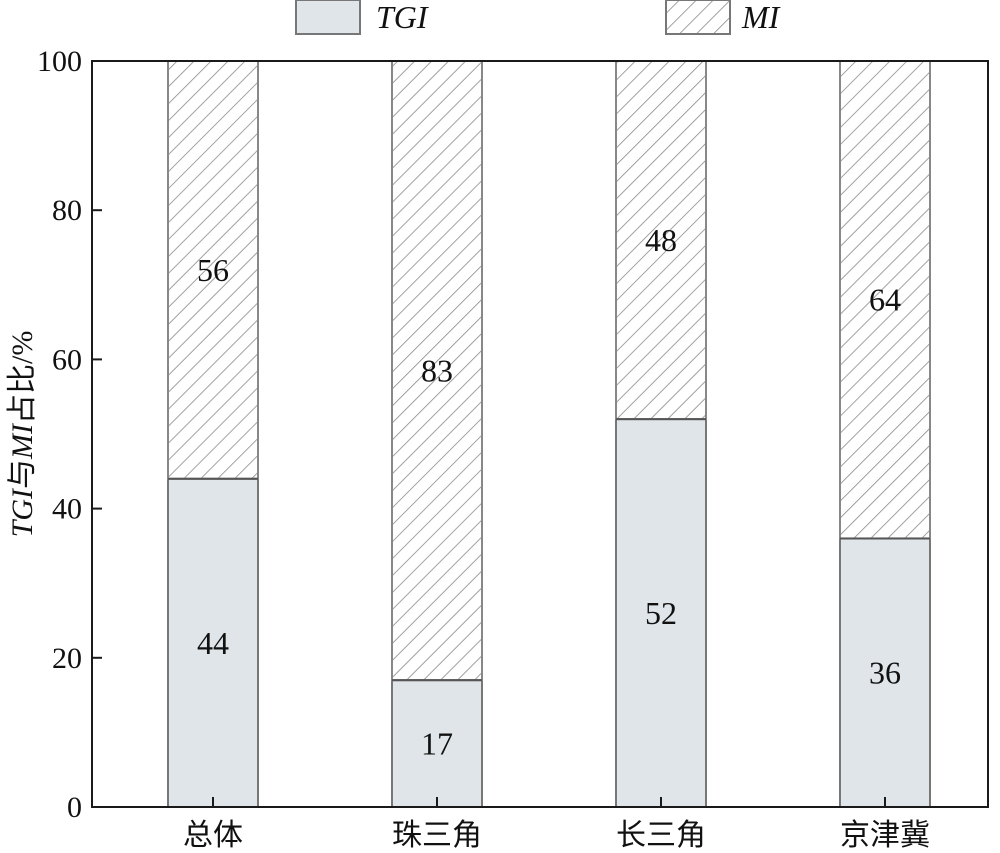  Describe the element at coordinates (661, 835) in the screenshot. I see `x-tick-label-3: 长三角` at that location.